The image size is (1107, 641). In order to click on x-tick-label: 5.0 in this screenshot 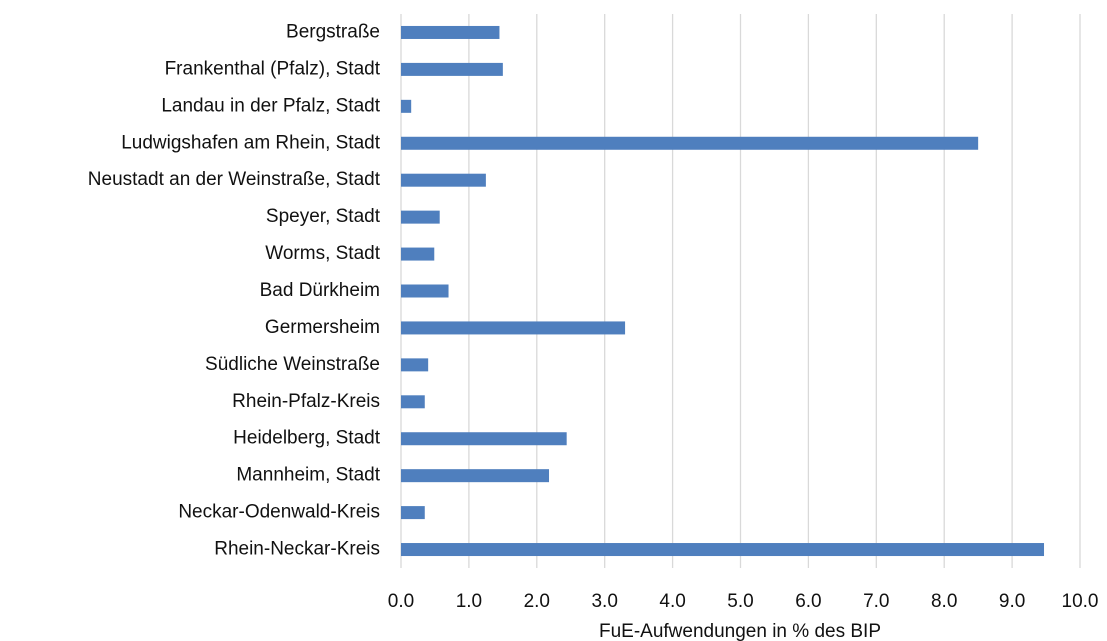, I will do `click(740, 601)`.